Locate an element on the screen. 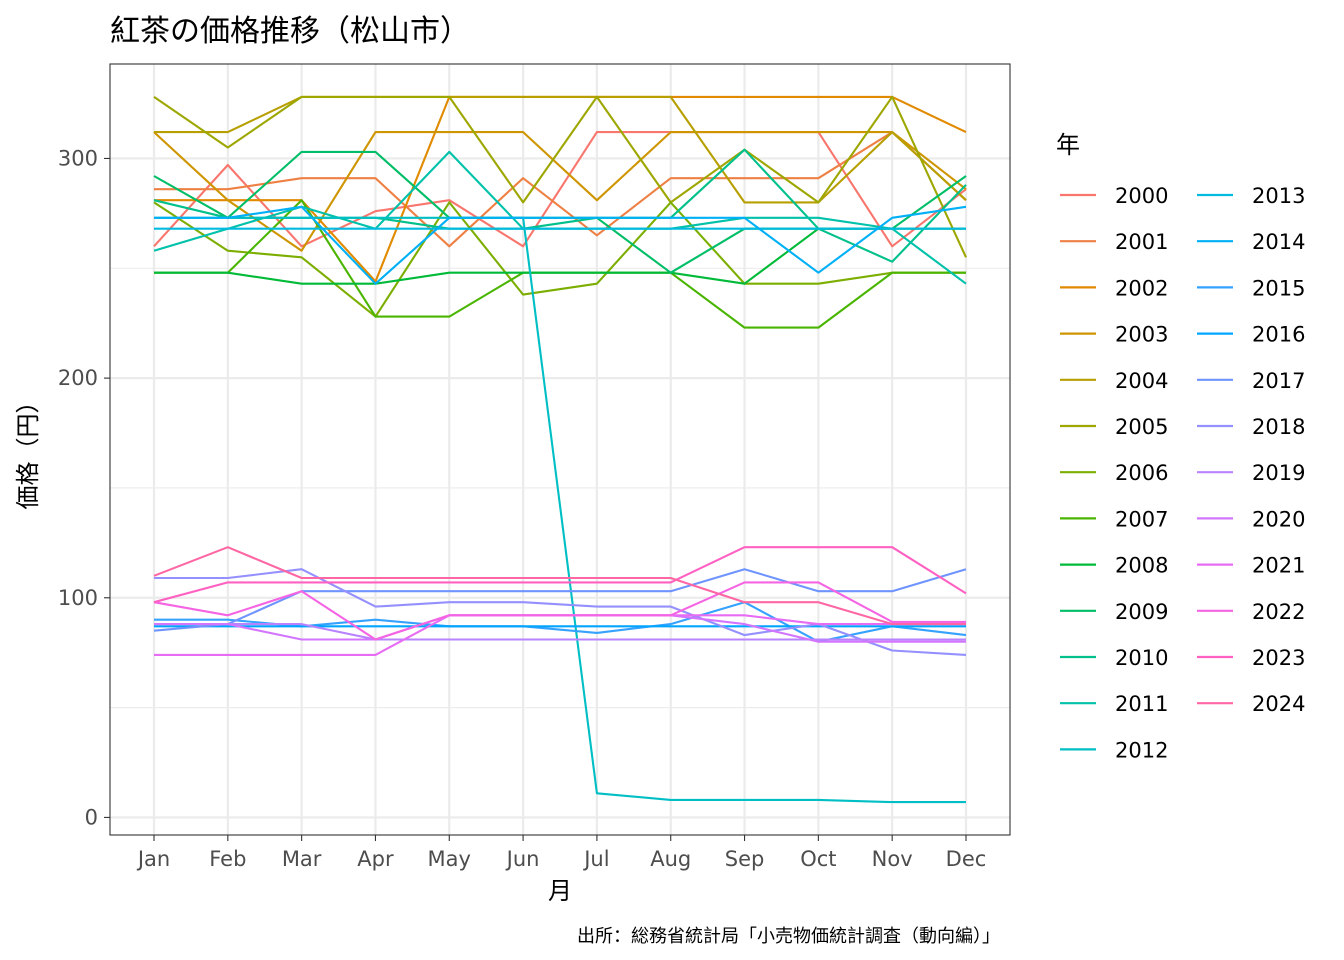 Image resolution: width=1344 pixels, height=960 pixels. x-tick-label: Jan is located at coordinates (153, 859).